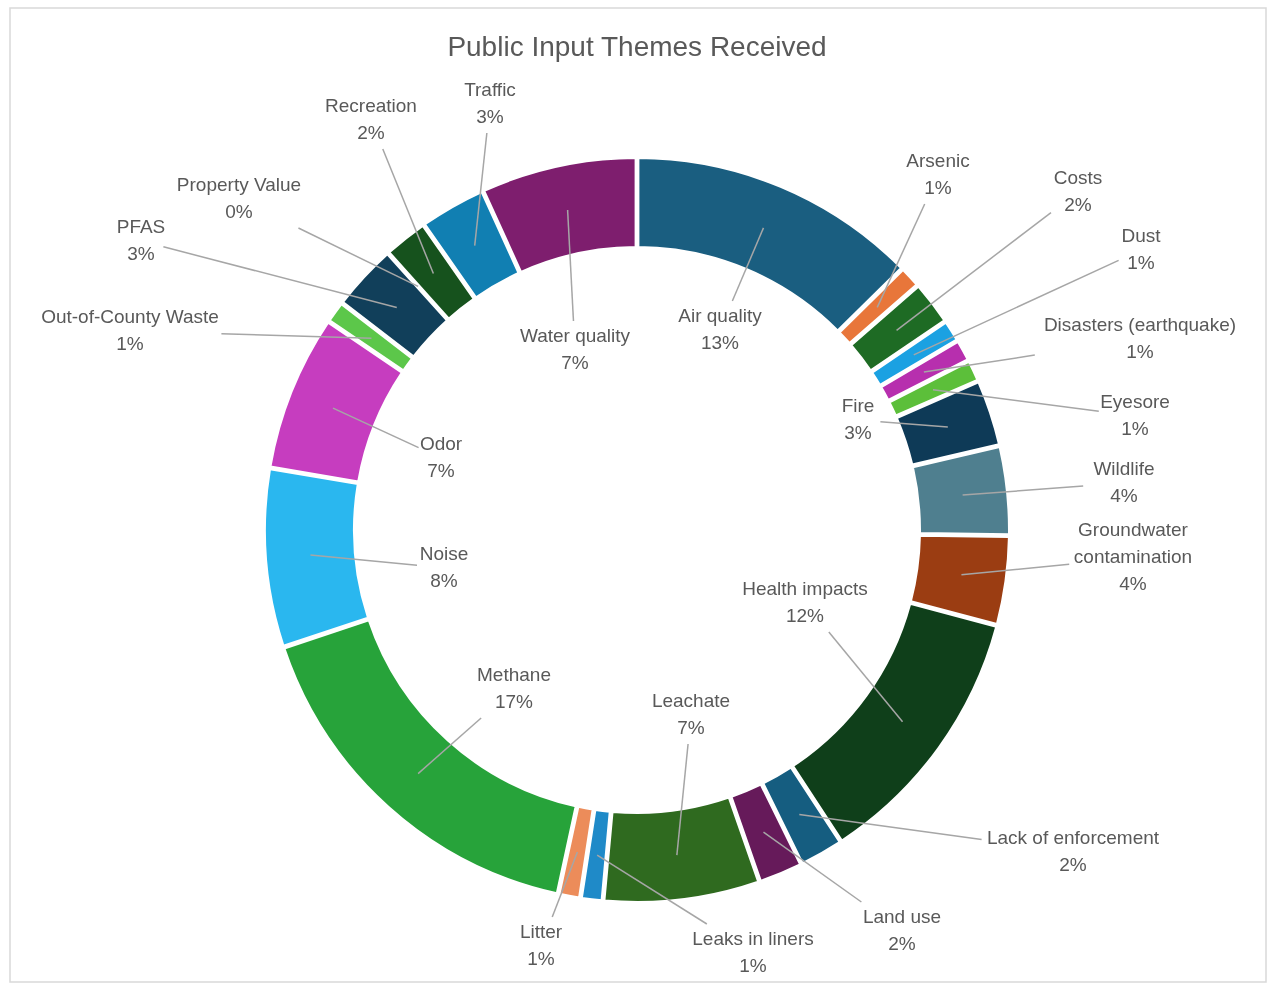  Describe the element at coordinates (130, 316) in the screenshot. I see `slice-label: Out-of-County Waste` at that location.